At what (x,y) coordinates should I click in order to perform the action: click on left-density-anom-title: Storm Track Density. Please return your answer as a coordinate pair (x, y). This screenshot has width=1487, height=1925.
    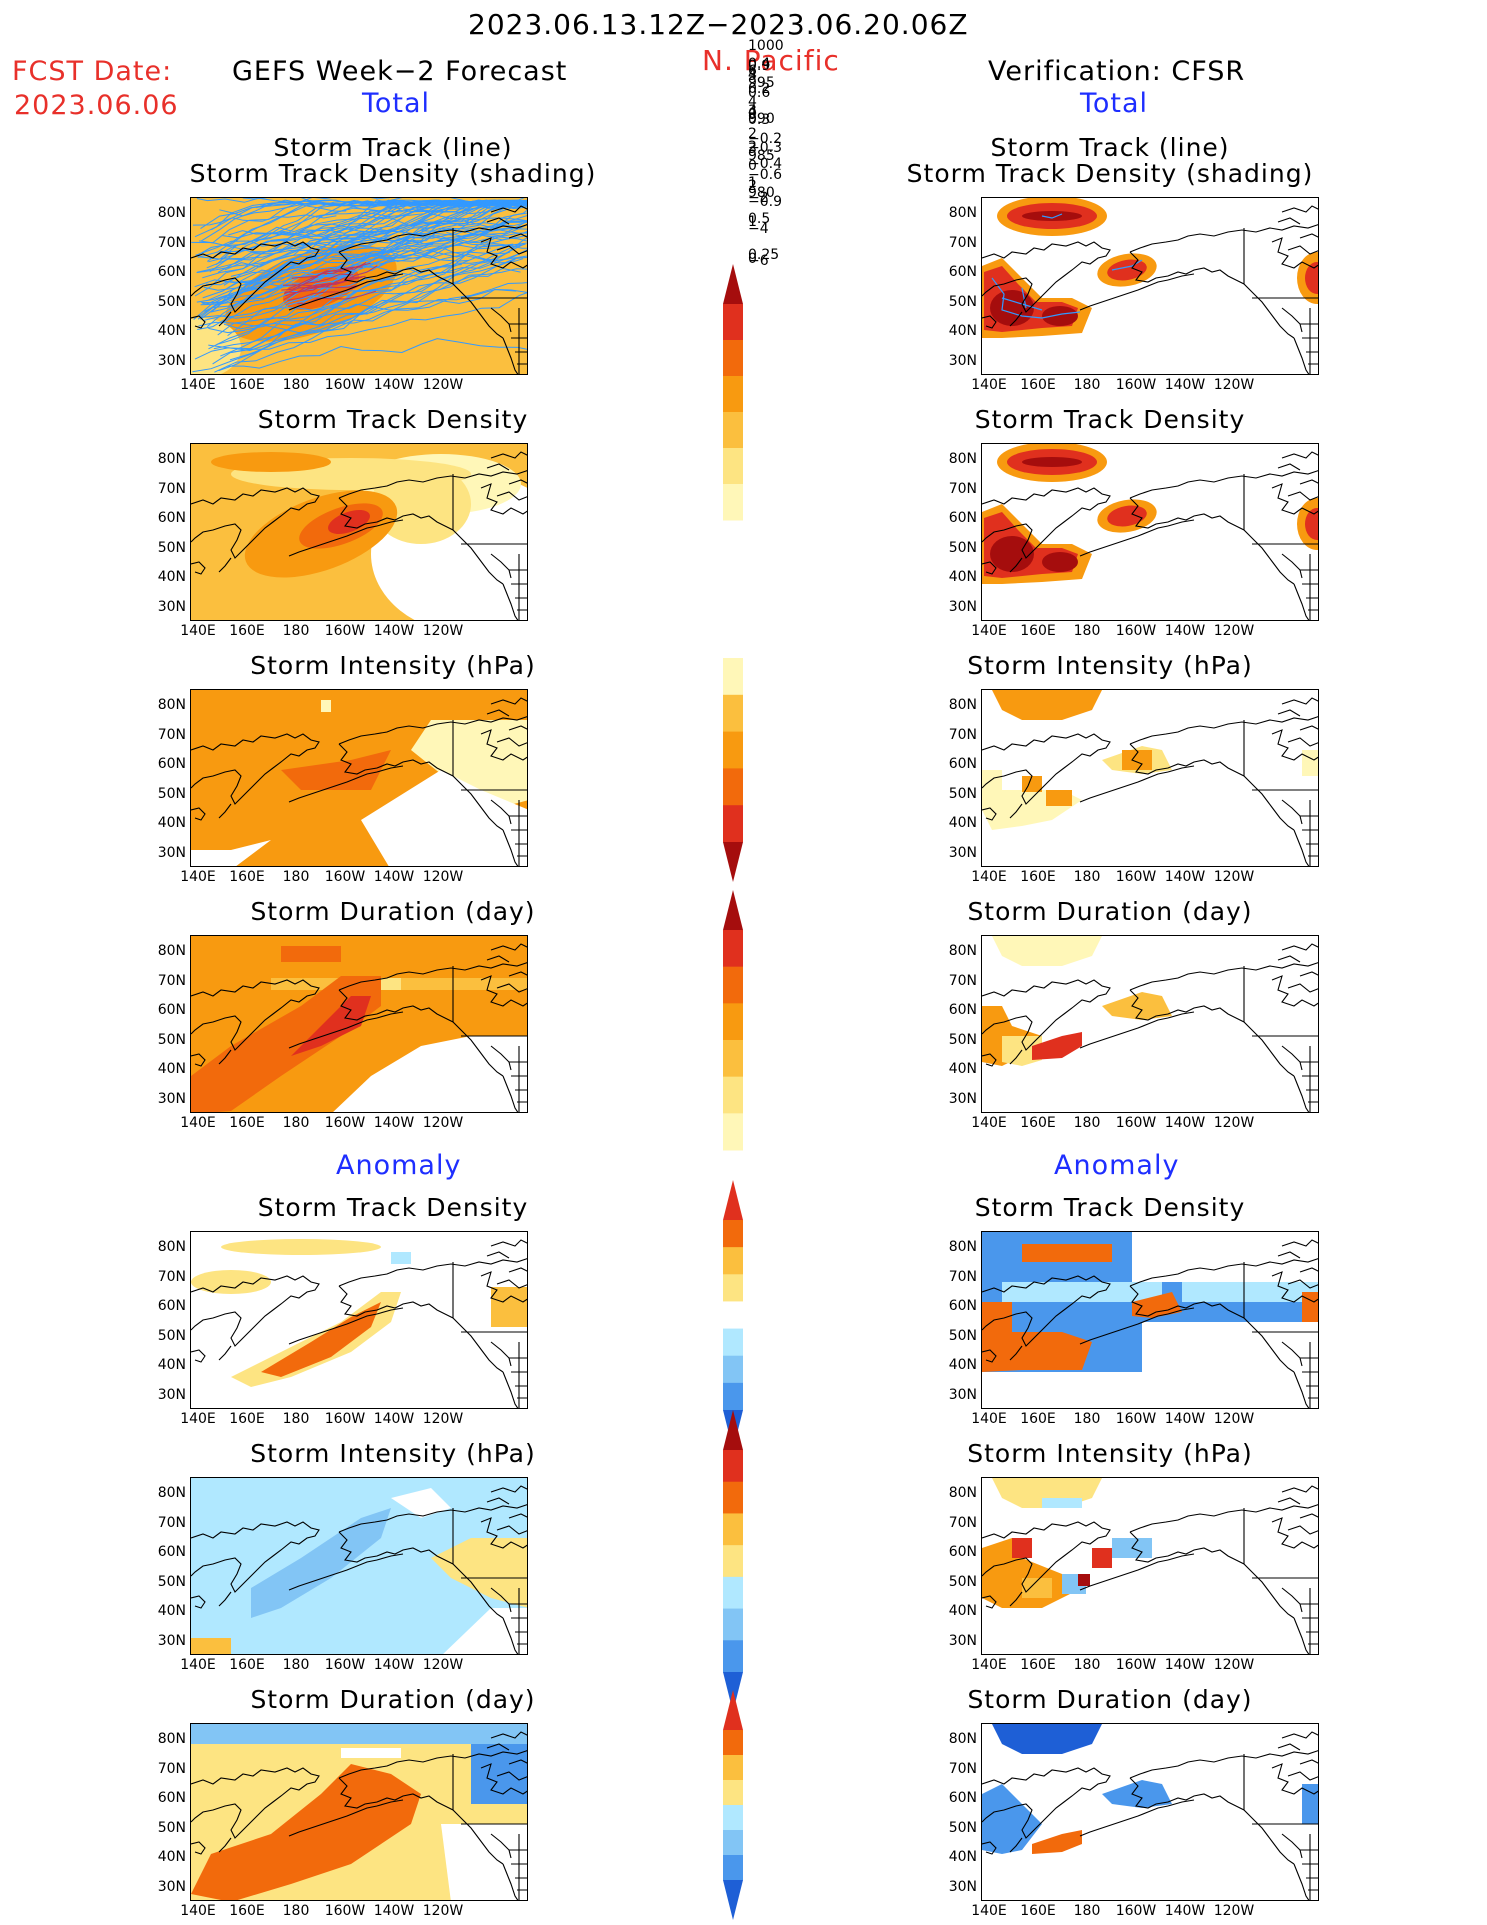
    Looking at the image, I should click on (393, 1207).